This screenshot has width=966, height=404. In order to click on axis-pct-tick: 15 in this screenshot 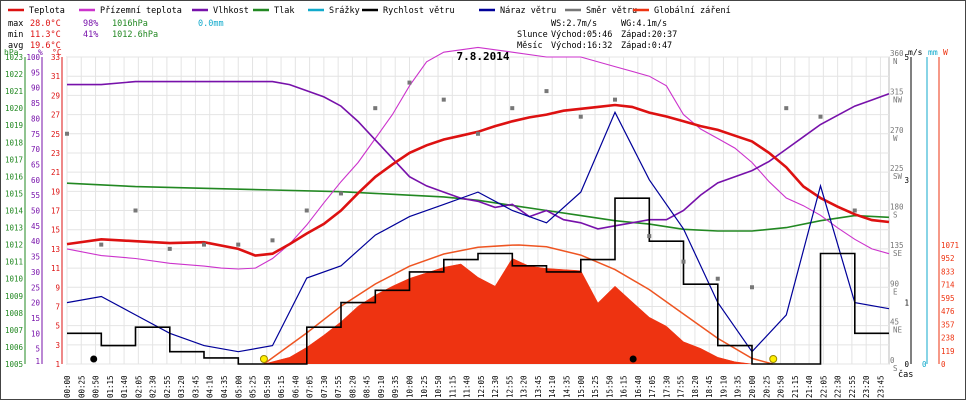, I will do `click(35, 318)`.